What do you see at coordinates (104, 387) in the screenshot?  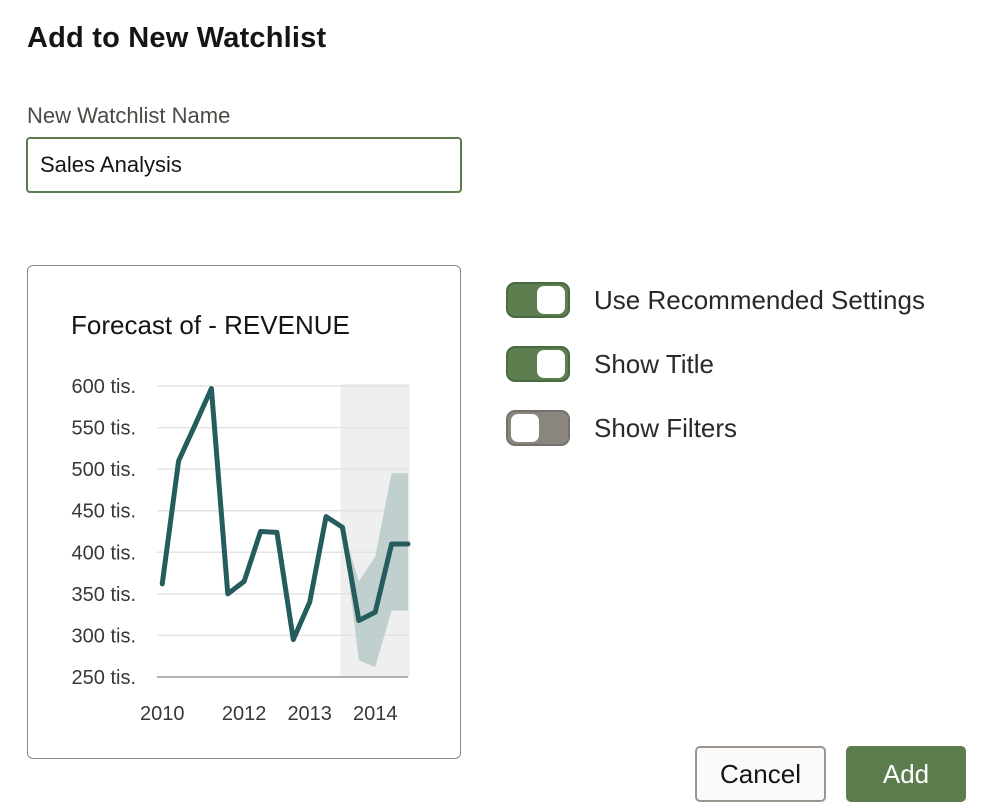 I see `y-tick-label: 600 tis.` at bounding box center [104, 387].